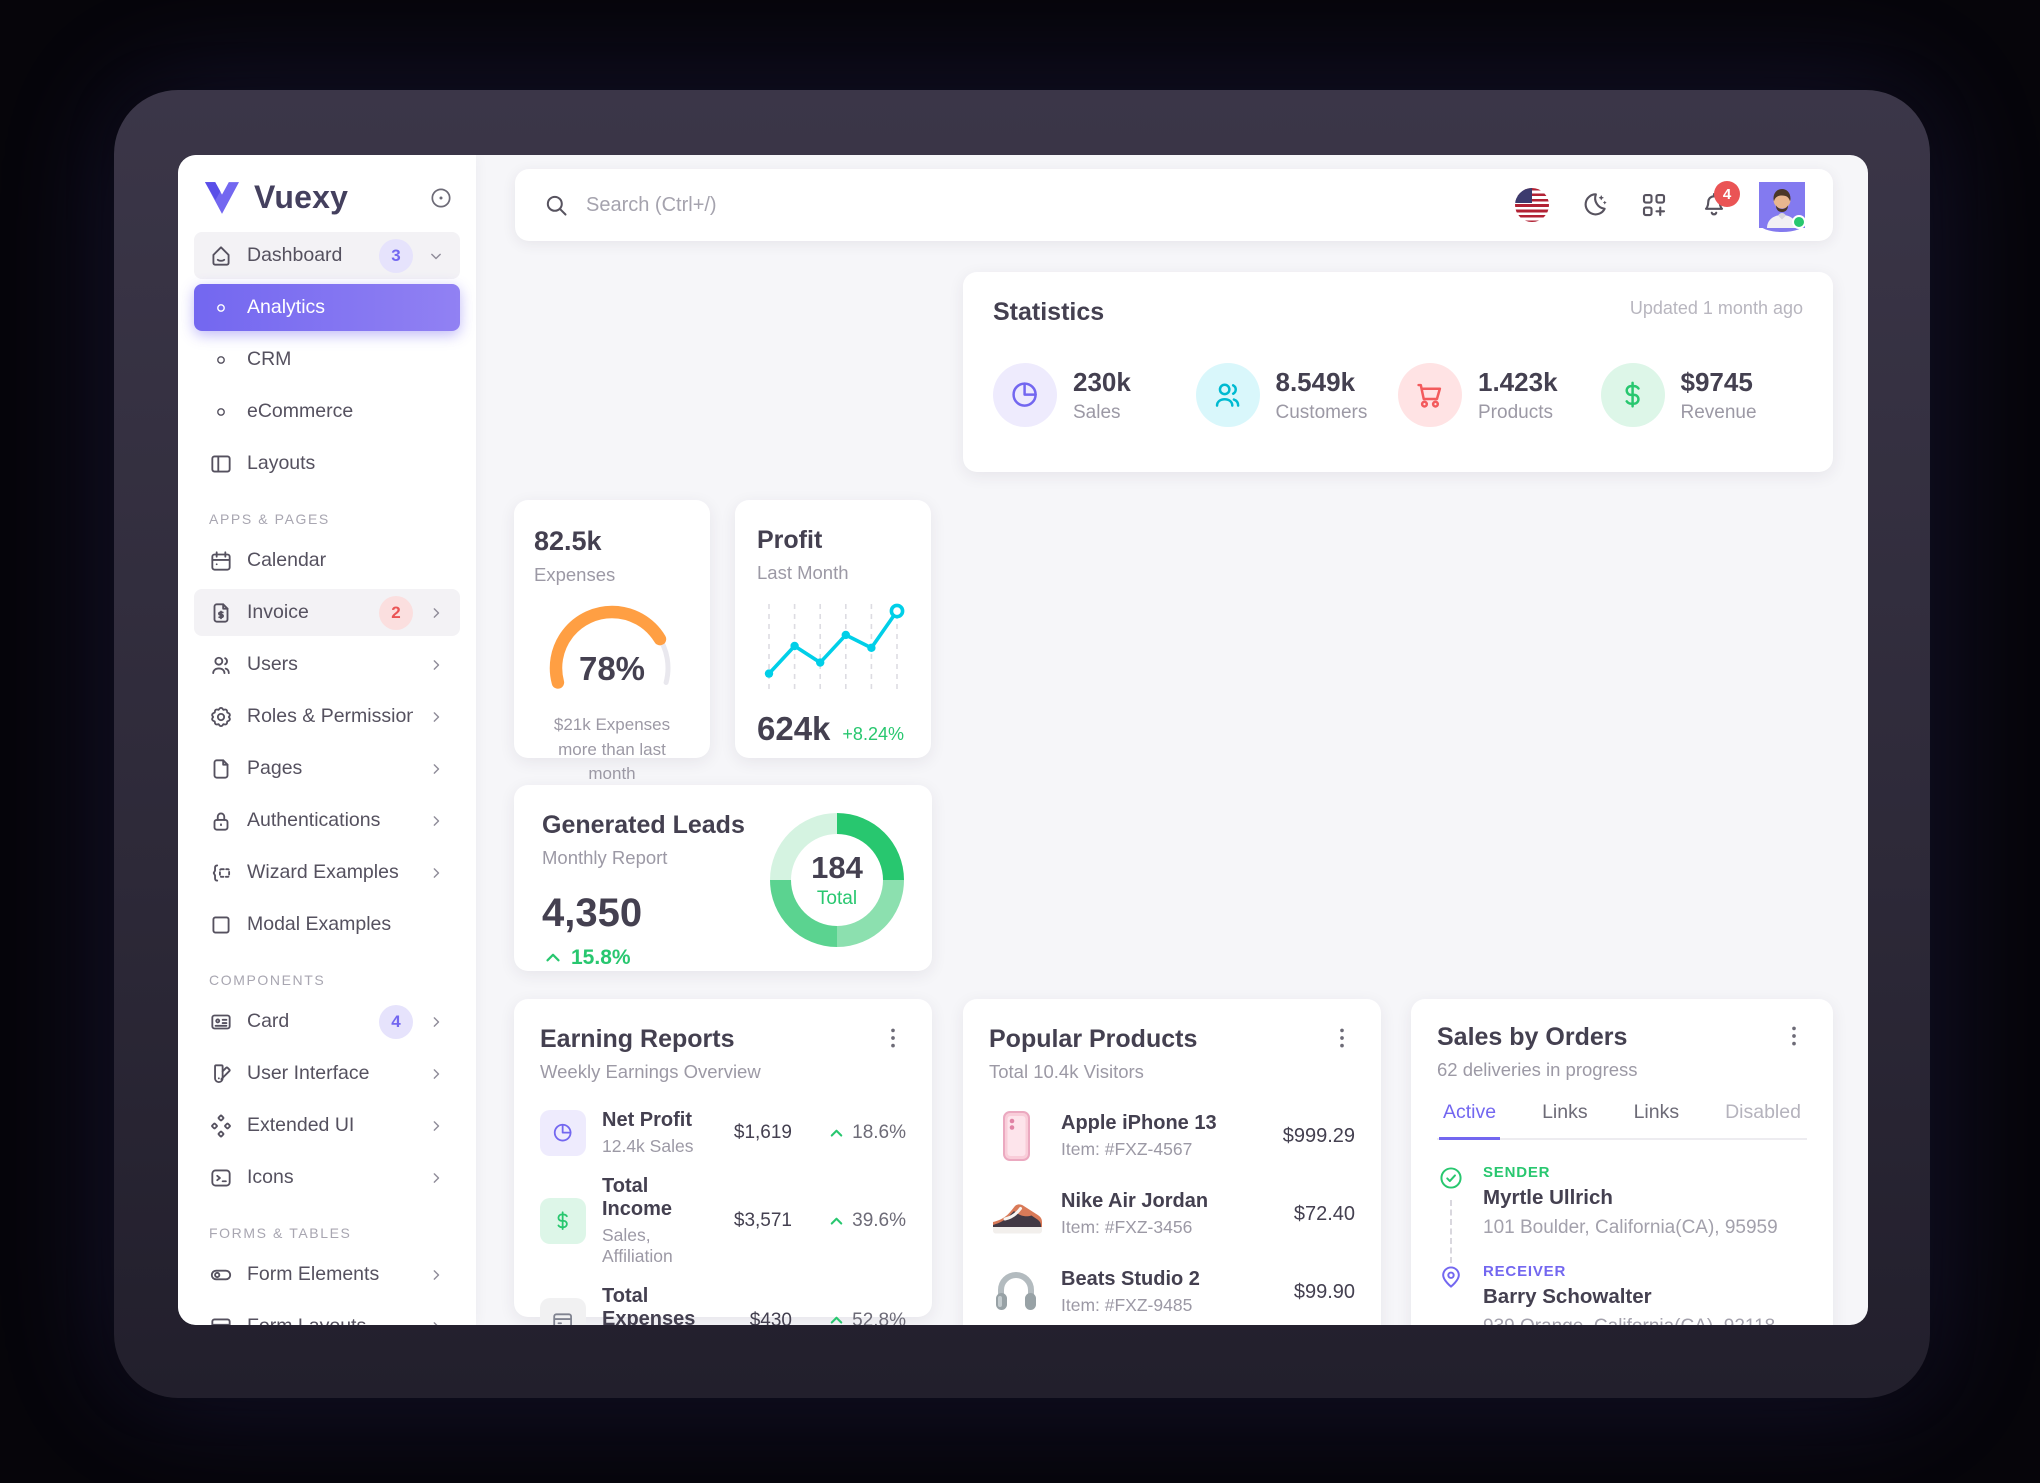  What do you see at coordinates (221, 1022) in the screenshot?
I see `idcard-icon` at bounding box center [221, 1022].